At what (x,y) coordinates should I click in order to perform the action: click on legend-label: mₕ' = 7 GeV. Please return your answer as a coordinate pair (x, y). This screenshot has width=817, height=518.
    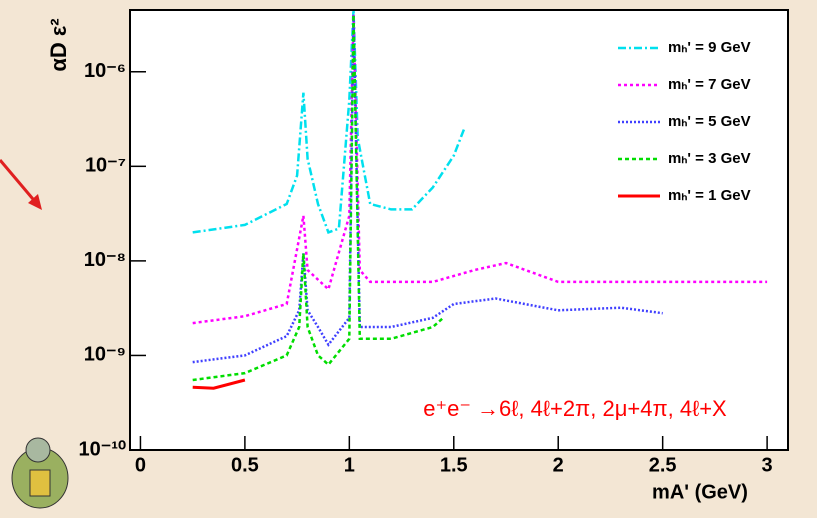
    Looking at the image, I should click on (709, 84).